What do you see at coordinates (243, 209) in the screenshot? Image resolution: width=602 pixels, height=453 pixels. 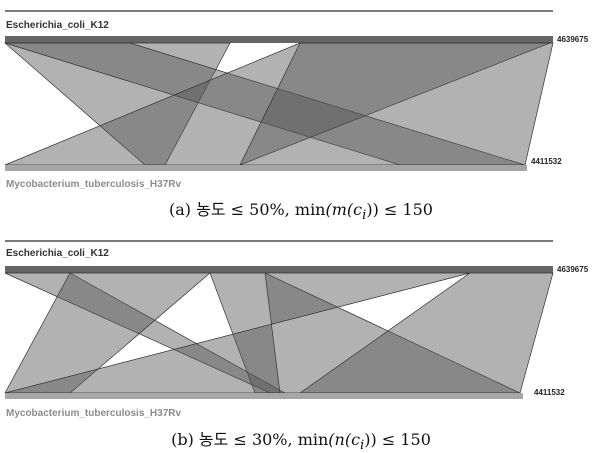 I see `caption-text: 농도 ≤ 50%,` at bounding box center [243, 209].